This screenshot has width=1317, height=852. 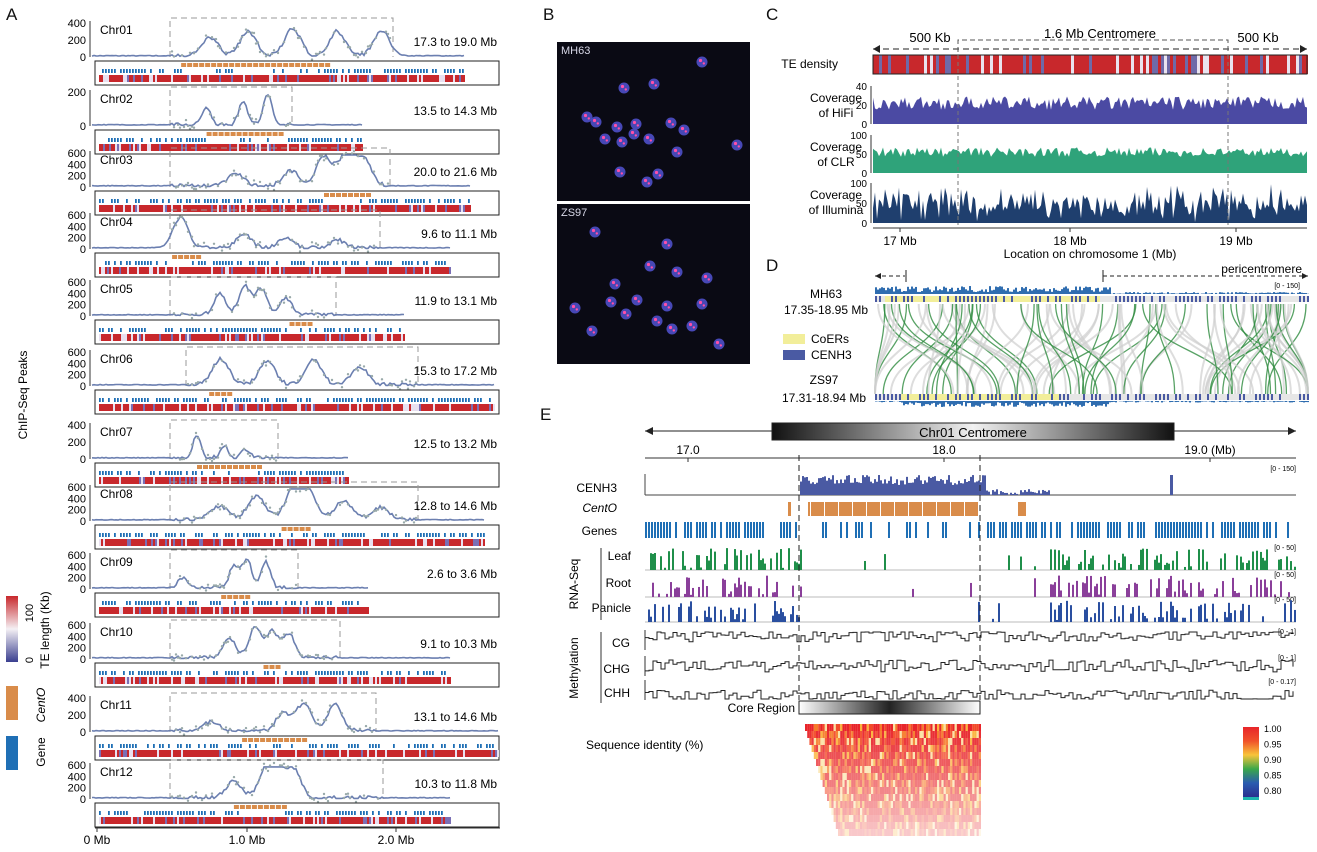 I want to click on peak-line, so click(x=248, y=300).